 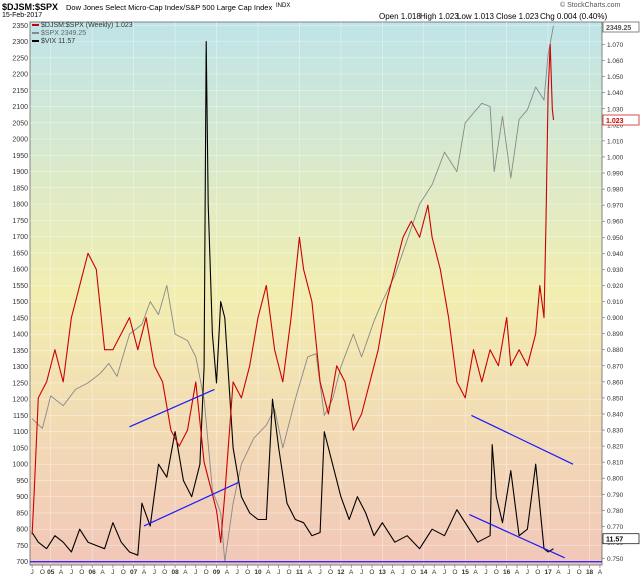 What do you see at coordinates (615, 121) in the screenshot?
I see `badge-ratio: 1.023` at bounding box center [615, 121].